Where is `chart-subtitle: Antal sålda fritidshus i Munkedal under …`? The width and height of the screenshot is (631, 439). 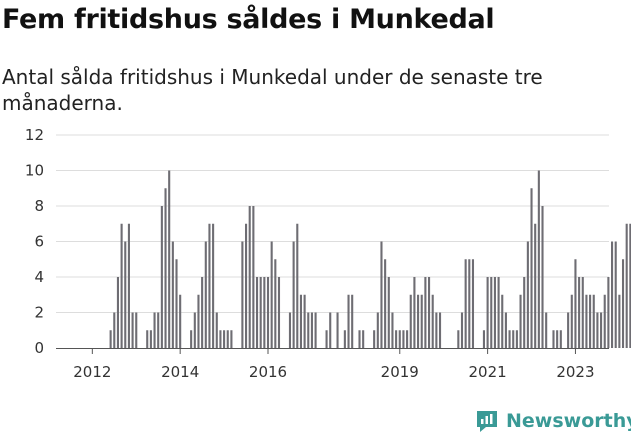 chart-subtitle: Antal sålda fritidshus i Munkedal under … is located at coordinates (272, 90).